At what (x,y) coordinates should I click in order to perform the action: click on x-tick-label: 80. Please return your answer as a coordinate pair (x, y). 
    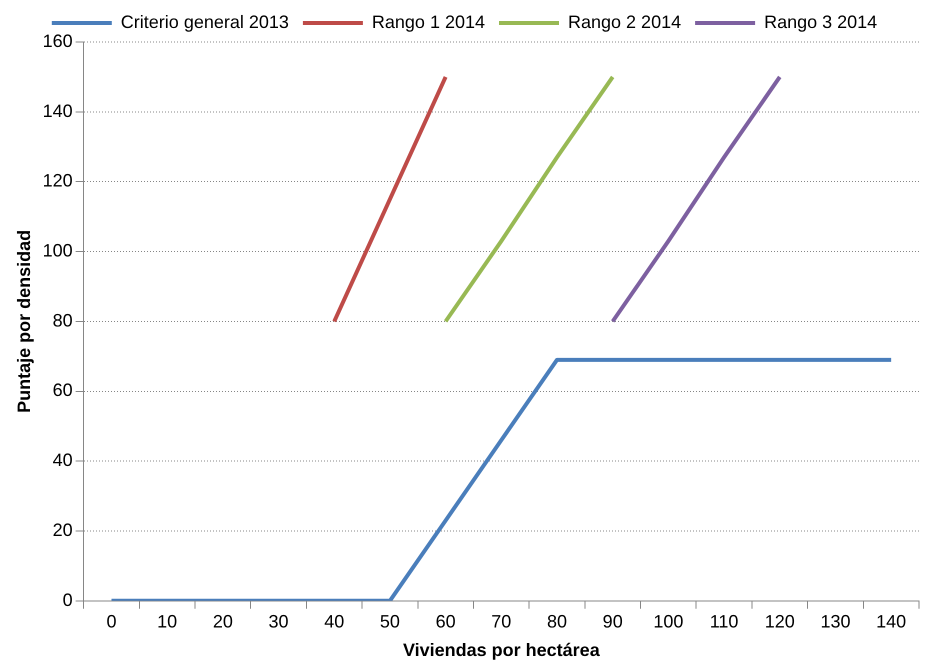
    Looking at the image, I should click on (557, 622).